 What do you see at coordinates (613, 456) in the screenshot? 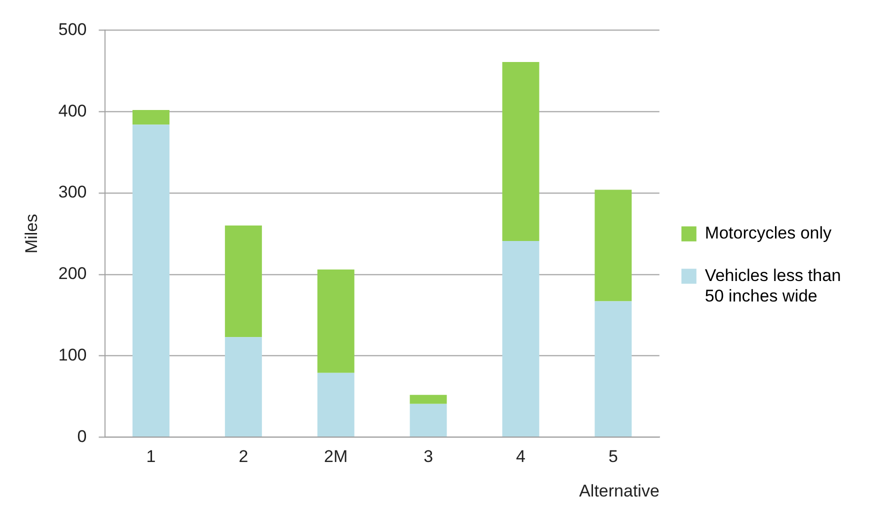
I see `x-tick-label: 5` at bounding box center [613, 456].